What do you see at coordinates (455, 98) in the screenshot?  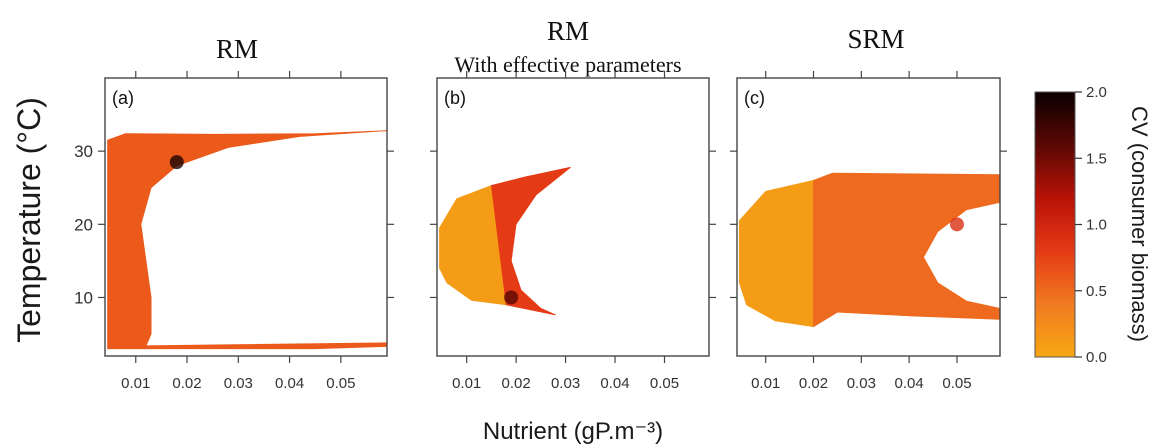 I see `panel-label: (b)` at bounding box center [455, 98].